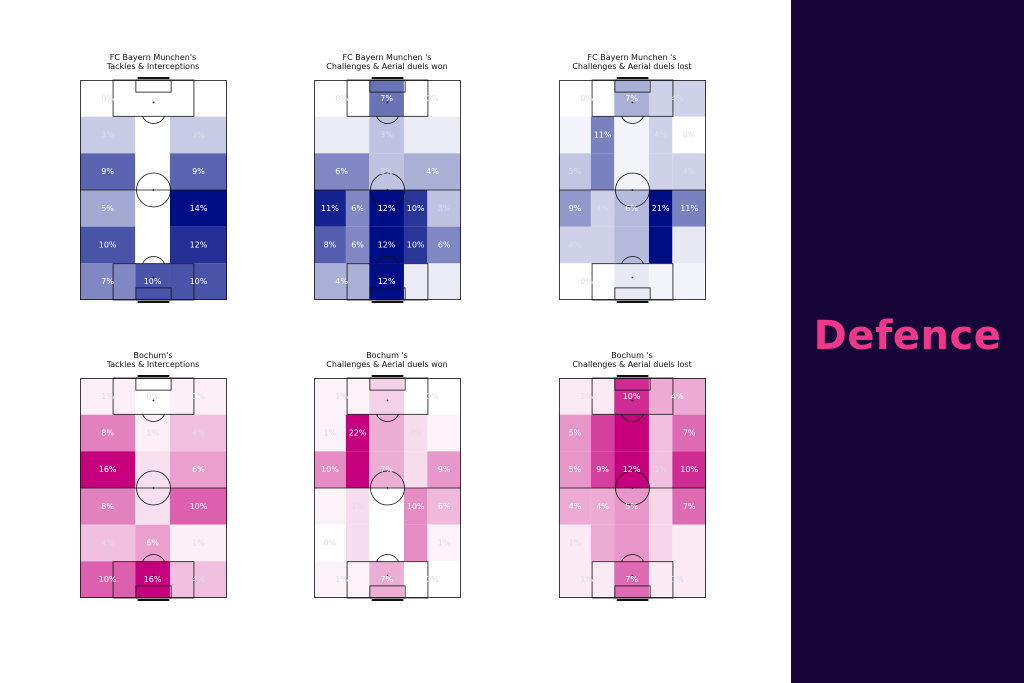 The height and width of the screenshot is (683, 1024). What do you see at coordinates (632, 384) in the screenshot?
I see `goal-area-top` at bounding box center [632, 384].